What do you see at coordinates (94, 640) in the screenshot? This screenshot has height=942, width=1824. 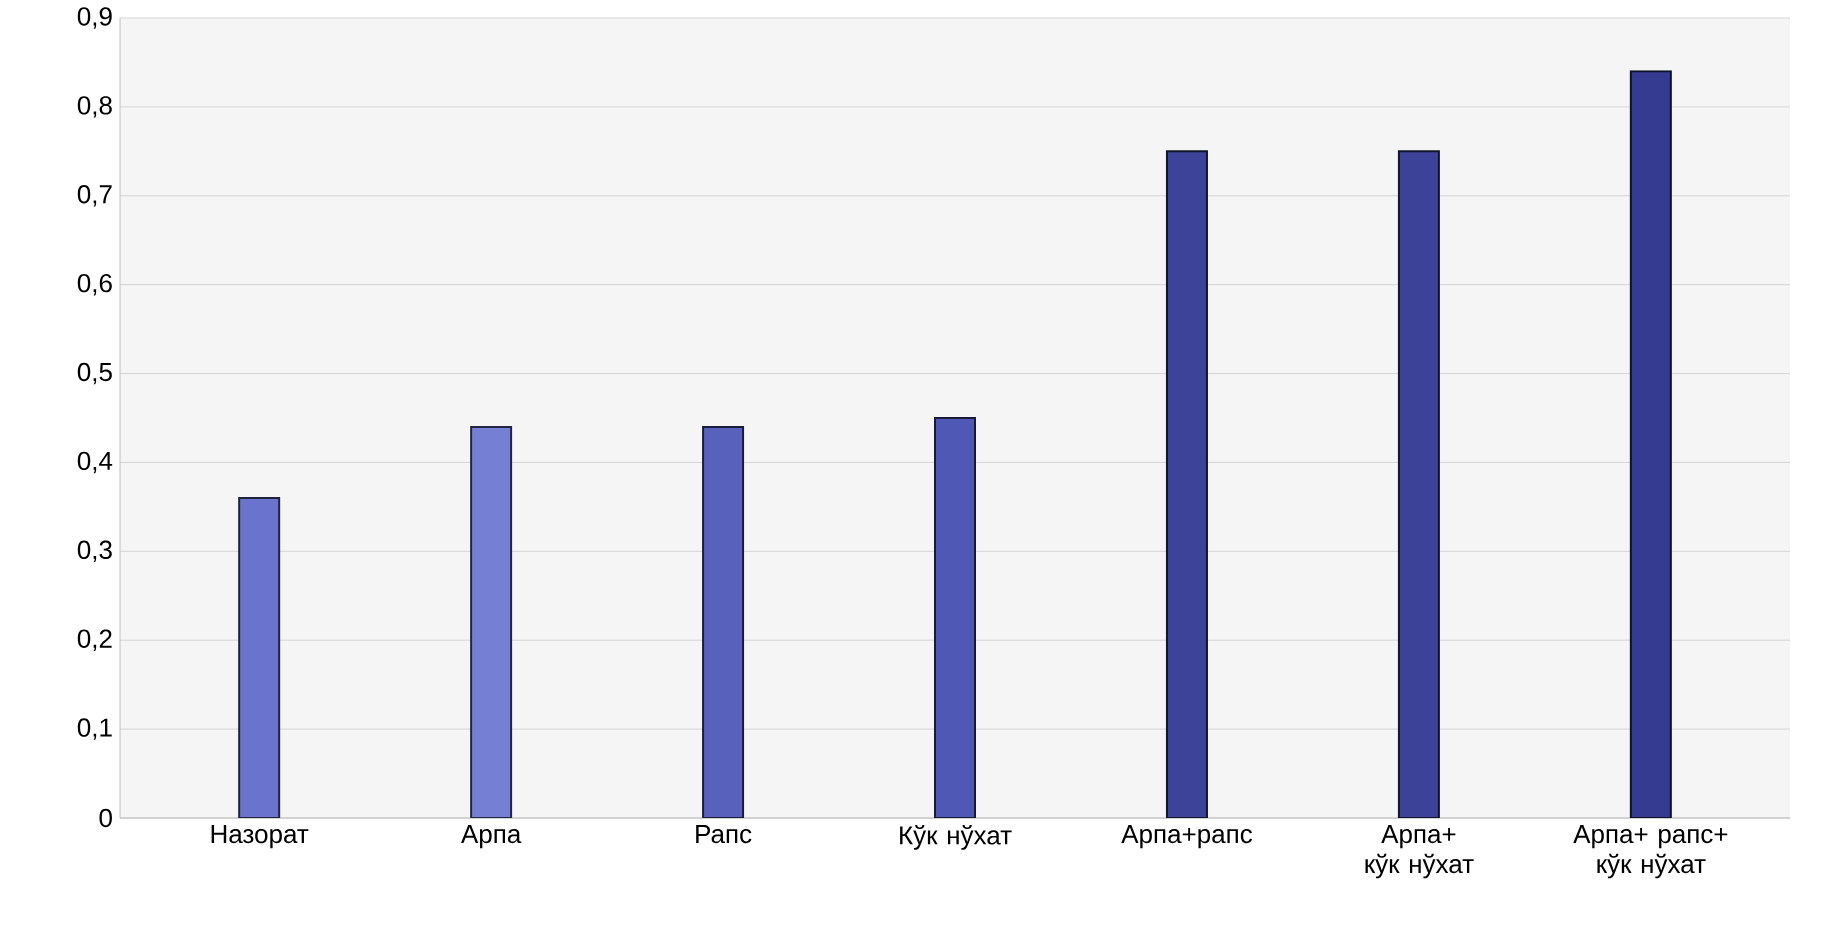 I see `y-tick-label: 0,2` at bounding box center [94, 640].